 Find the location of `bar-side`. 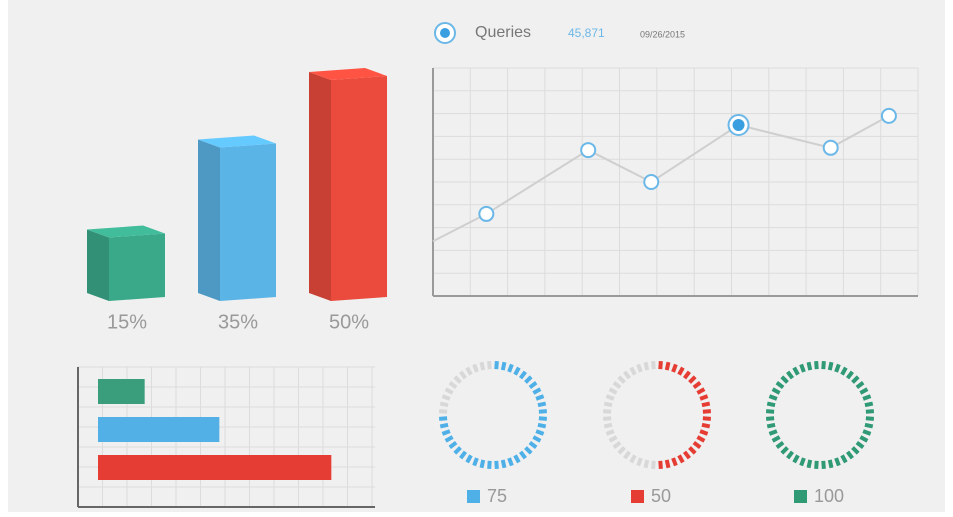

bar-side is located at coordinates (320, 186).